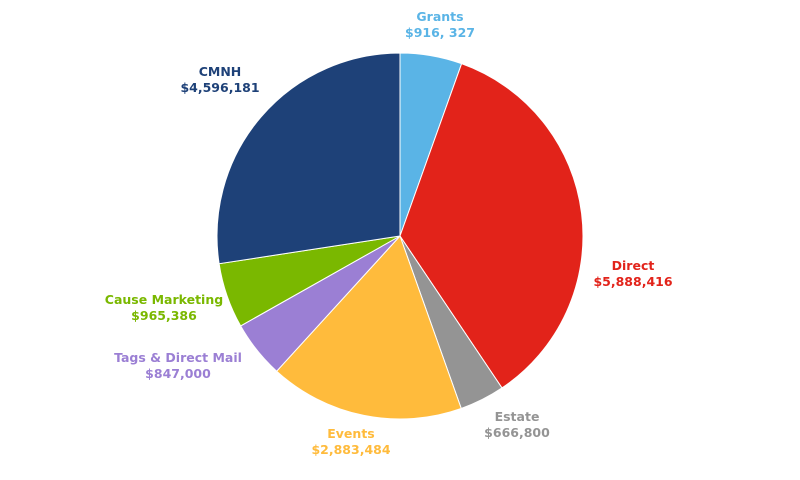 The width and height of the screenshot is (800, 480). What do you see at coordinates (219, 87) in the screenshot?
I see `slice-value-cmnh: $4,596,181` at bounding box center [219, 87].